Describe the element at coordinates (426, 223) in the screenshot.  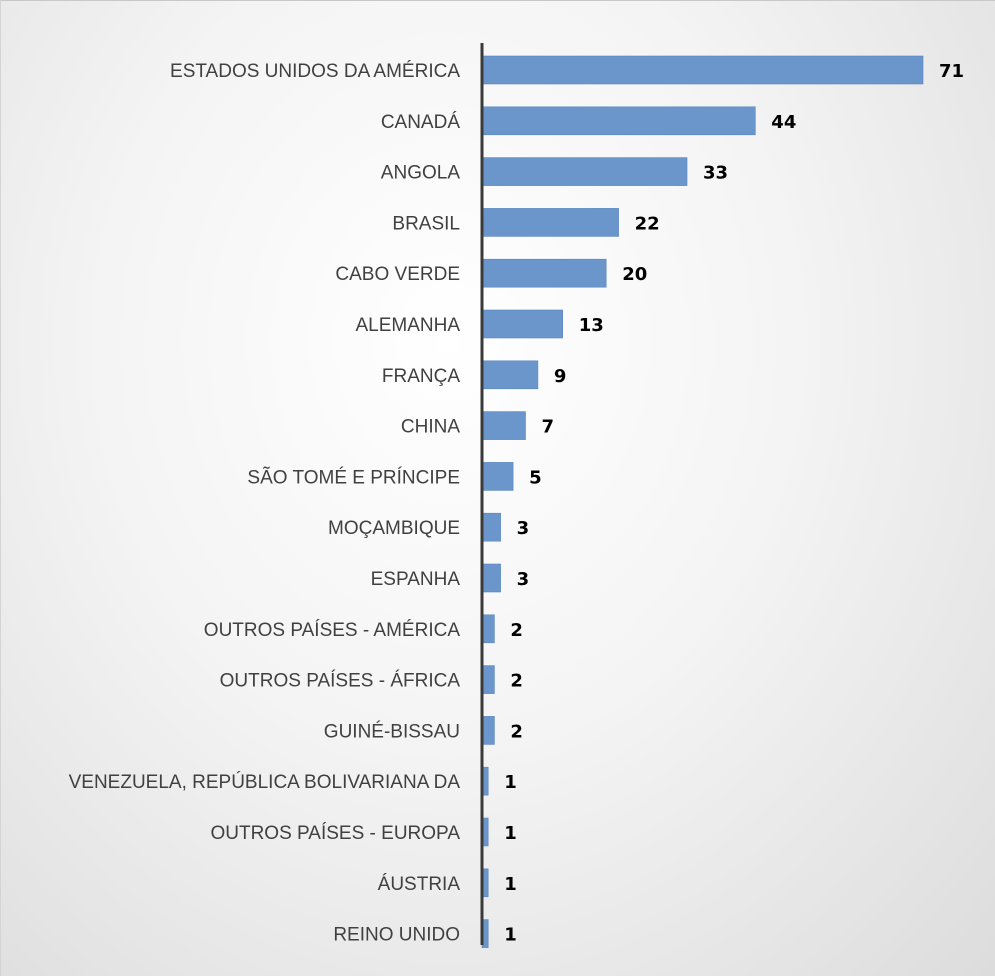
I see `category-label: BRASIL` at that location.